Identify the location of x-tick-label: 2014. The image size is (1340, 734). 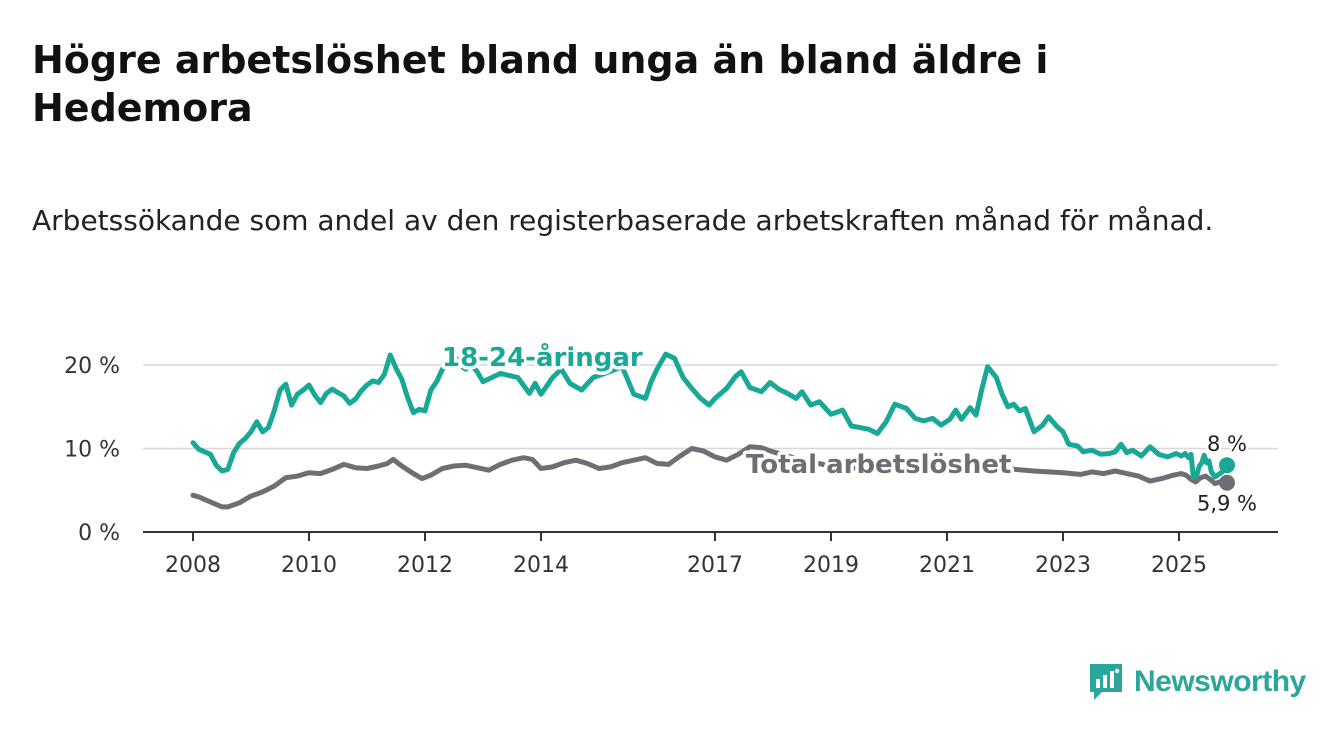
(541, 565).